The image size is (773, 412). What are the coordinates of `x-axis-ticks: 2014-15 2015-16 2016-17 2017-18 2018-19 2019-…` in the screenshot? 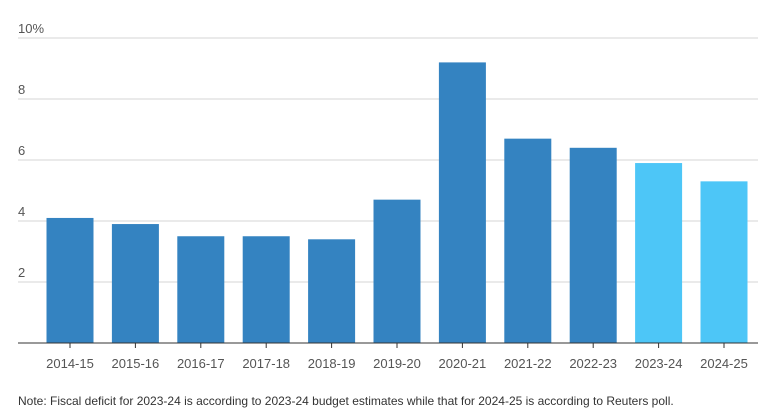 It's located at (397, 357).